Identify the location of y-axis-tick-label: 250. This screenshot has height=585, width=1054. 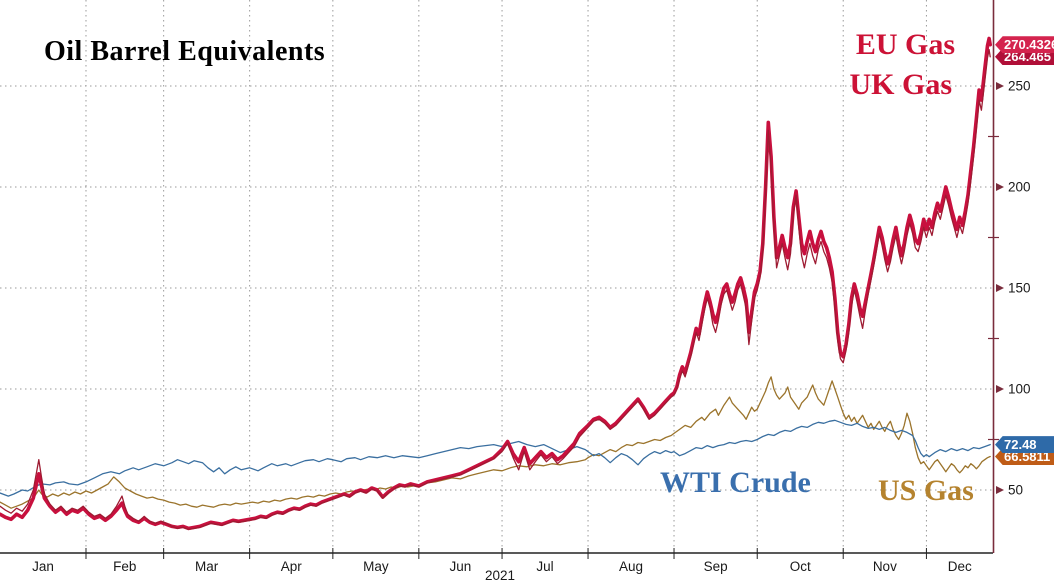
(1019, 86).